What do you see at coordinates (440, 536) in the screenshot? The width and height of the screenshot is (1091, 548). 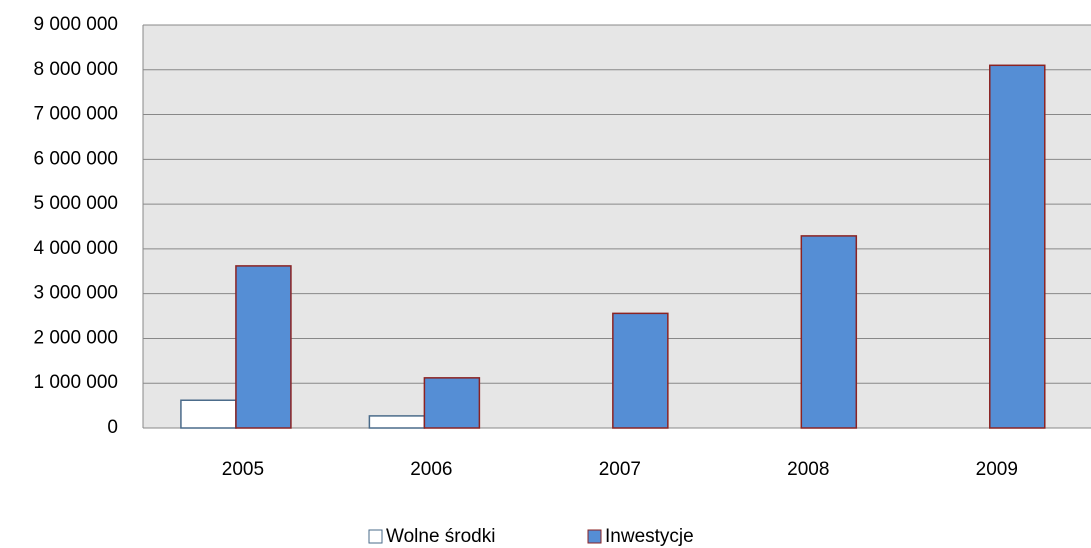 I see `legend-label: Wolne środki` at bounding box center [440, 536].